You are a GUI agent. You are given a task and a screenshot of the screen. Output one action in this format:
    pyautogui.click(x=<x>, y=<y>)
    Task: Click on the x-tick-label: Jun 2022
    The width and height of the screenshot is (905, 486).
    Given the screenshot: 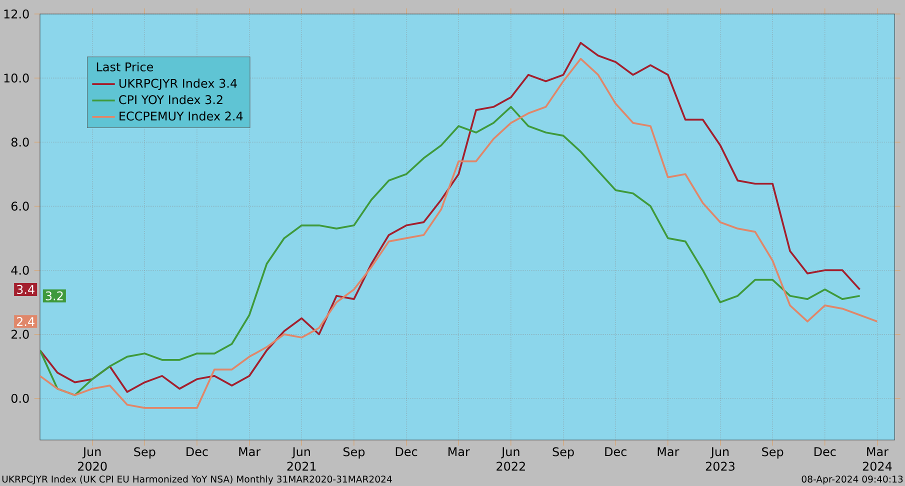 What is the action you would take?
    pyautogui.click(x=510, y=459)
    